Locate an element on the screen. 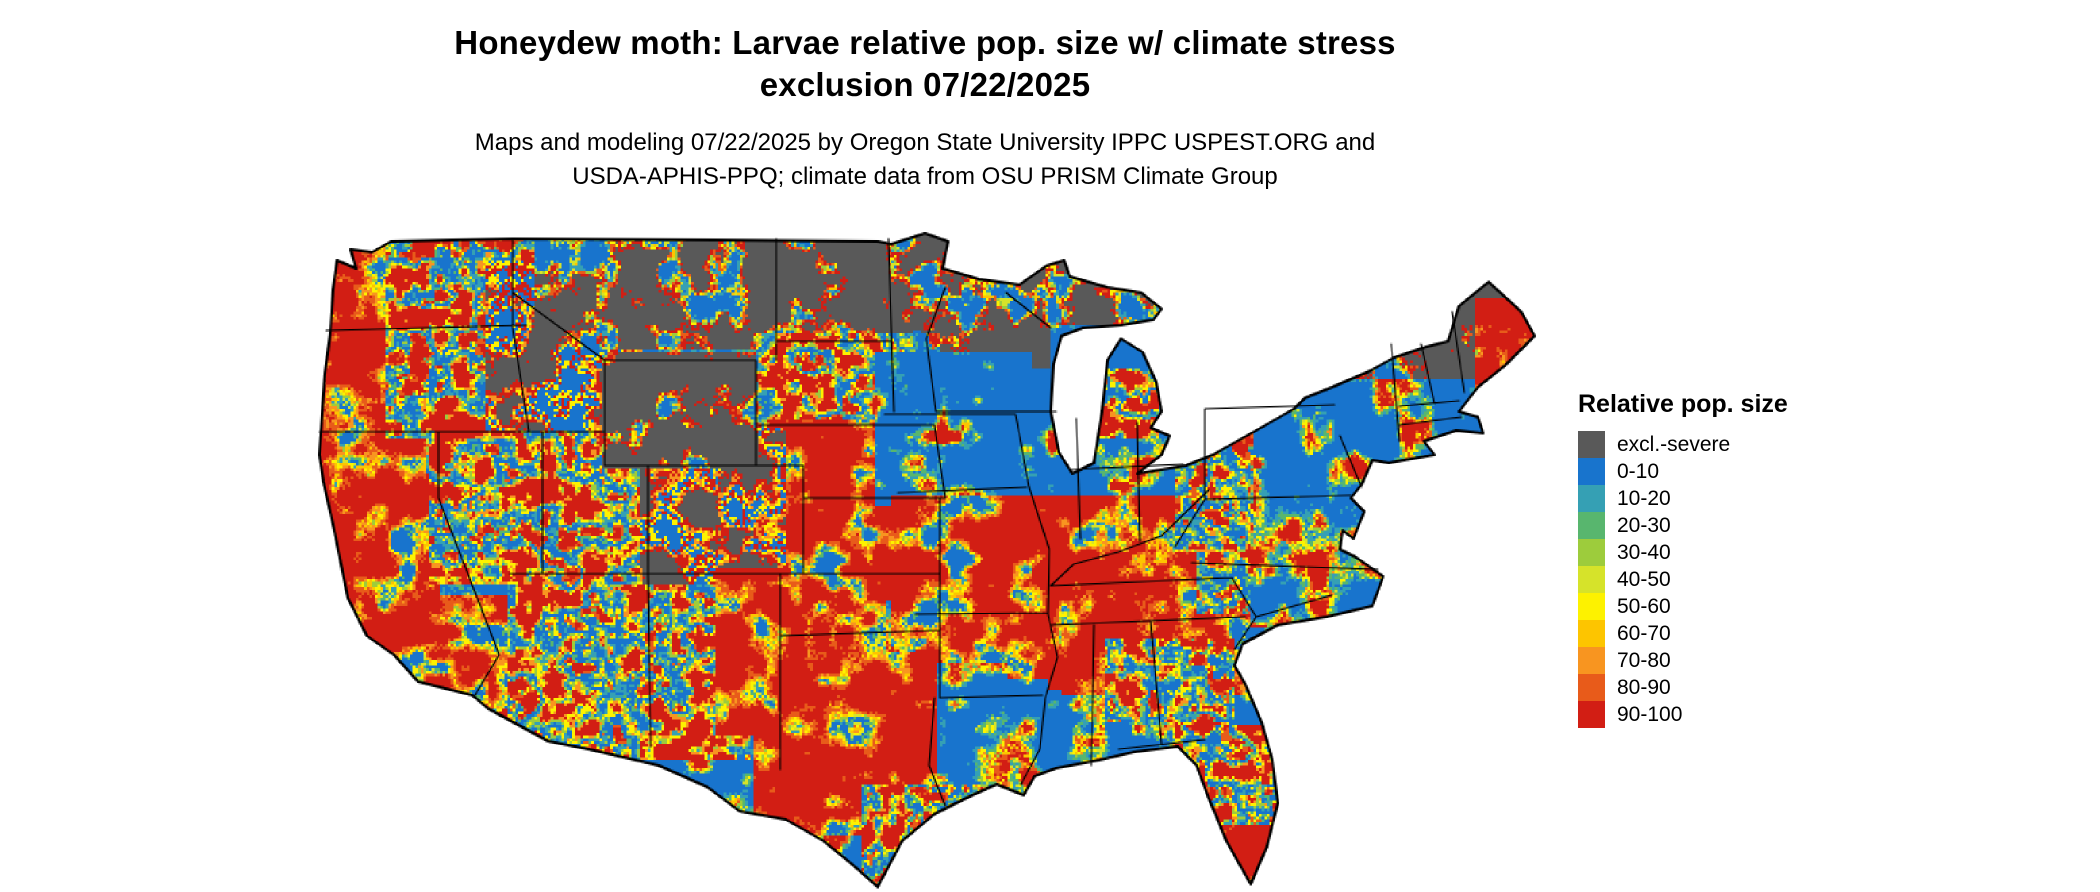 This screenshot has height=892, width=2100. legend-label: excl.-severe is located at coordinates (1674, 444).